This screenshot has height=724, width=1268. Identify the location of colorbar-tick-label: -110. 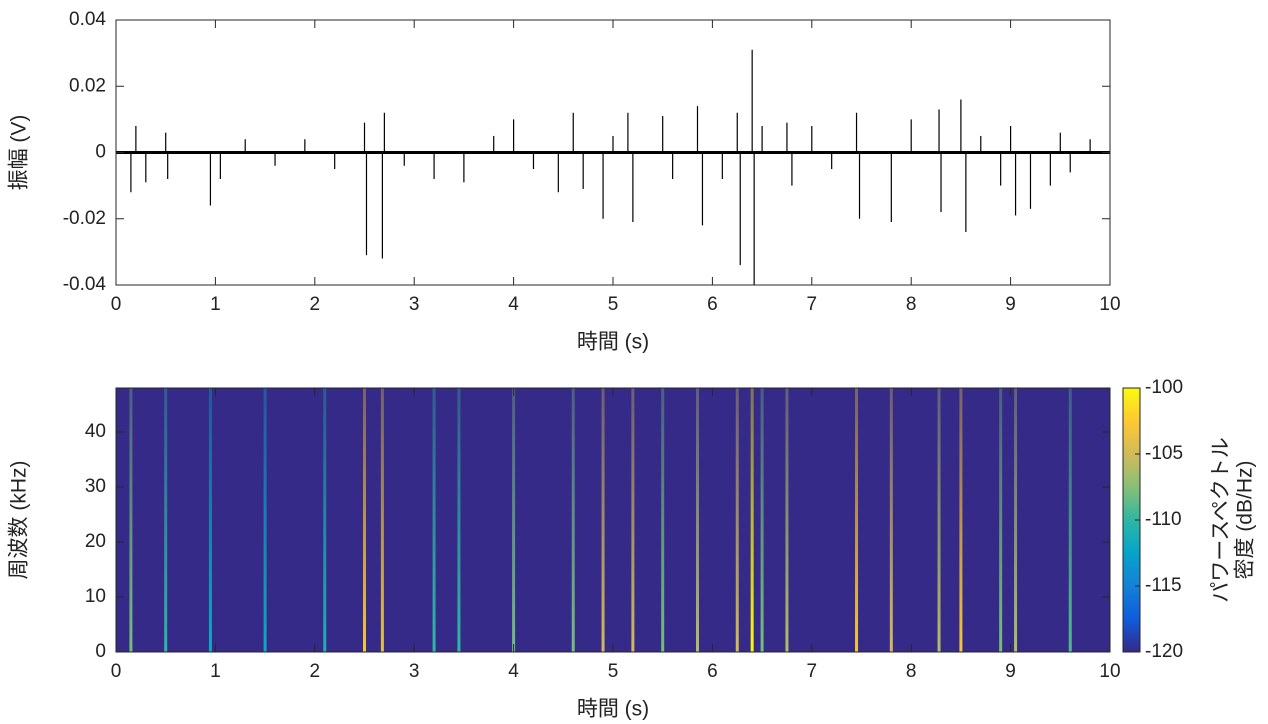
(1163, 519).